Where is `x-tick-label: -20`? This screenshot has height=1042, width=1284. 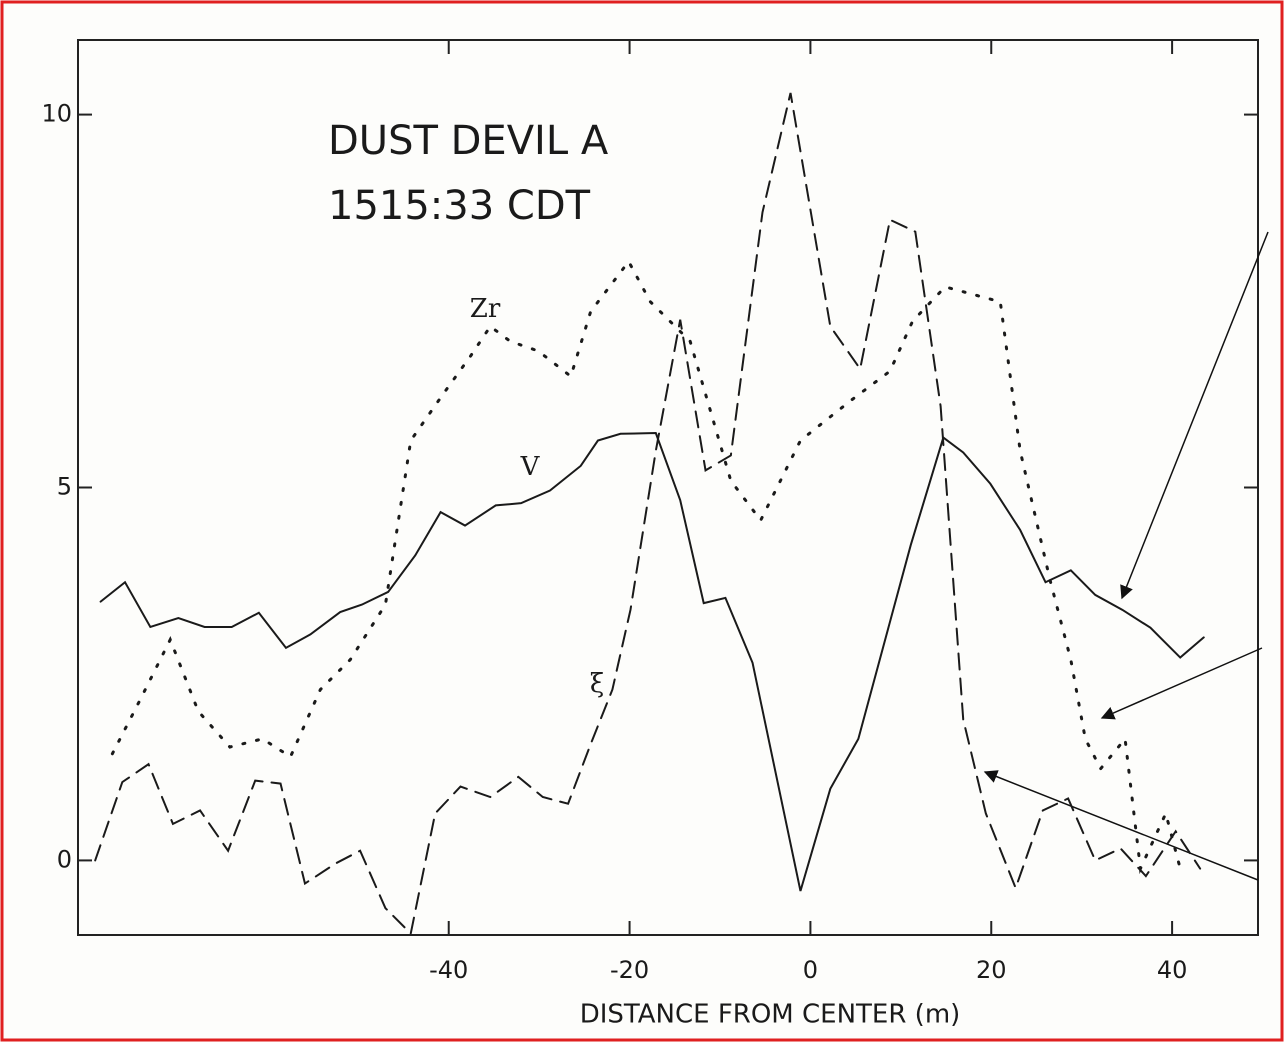
x-tick-label: -20 is located at coordinates (629, 970).